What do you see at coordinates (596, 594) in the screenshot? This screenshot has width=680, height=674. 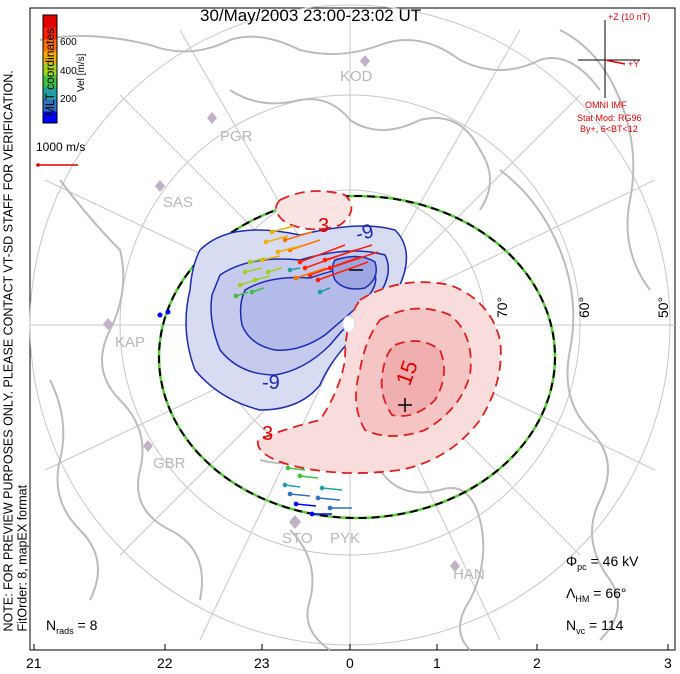 I see `stat-lambda-hm: ΛHM = 66°` at bounding box center [596, 594].